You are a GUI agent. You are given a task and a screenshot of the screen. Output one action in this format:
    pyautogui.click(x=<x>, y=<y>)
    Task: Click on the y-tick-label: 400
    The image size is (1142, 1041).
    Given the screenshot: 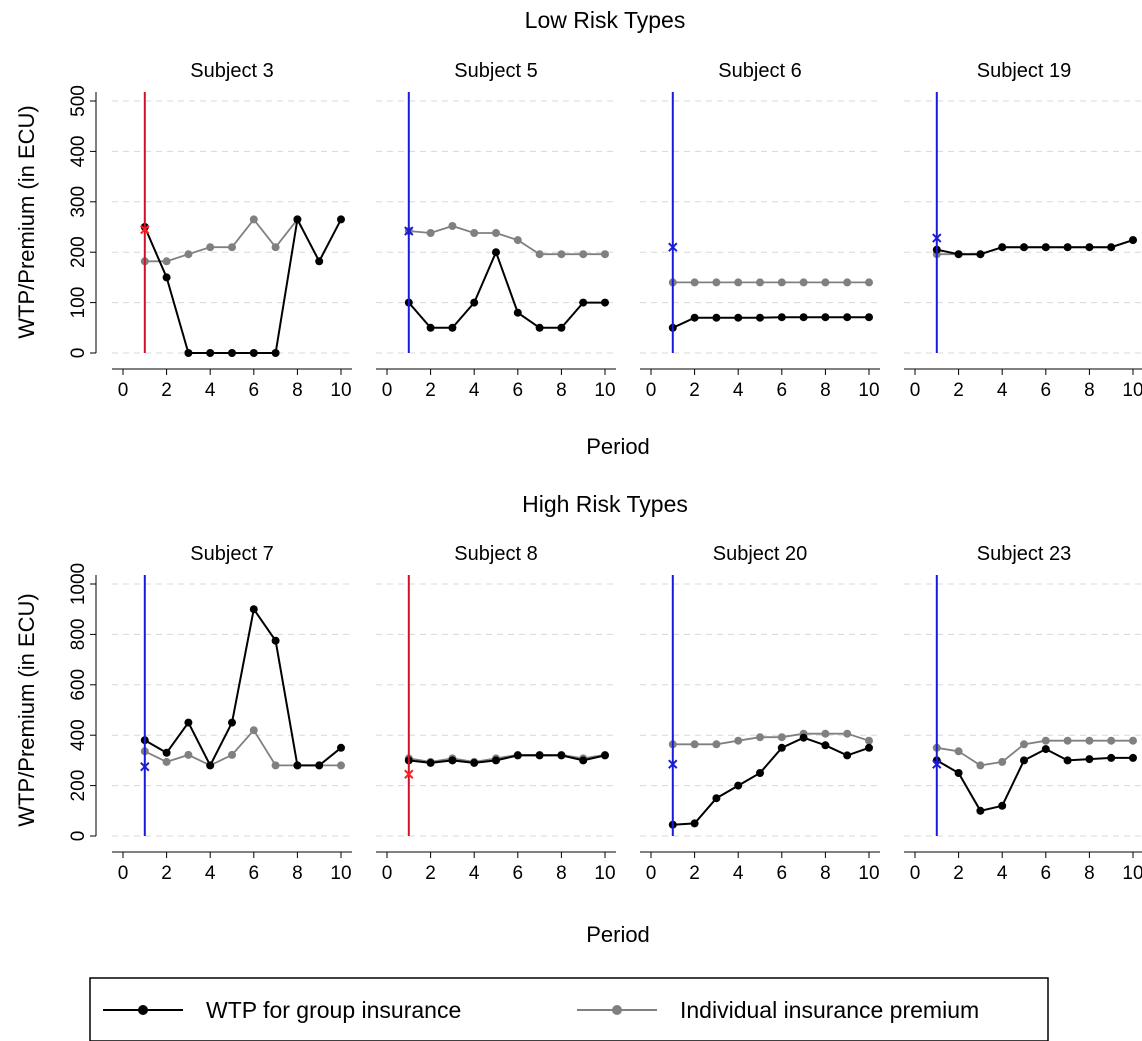 What is the action you would take?
    pyautogui.click(x=78, y=152)
    